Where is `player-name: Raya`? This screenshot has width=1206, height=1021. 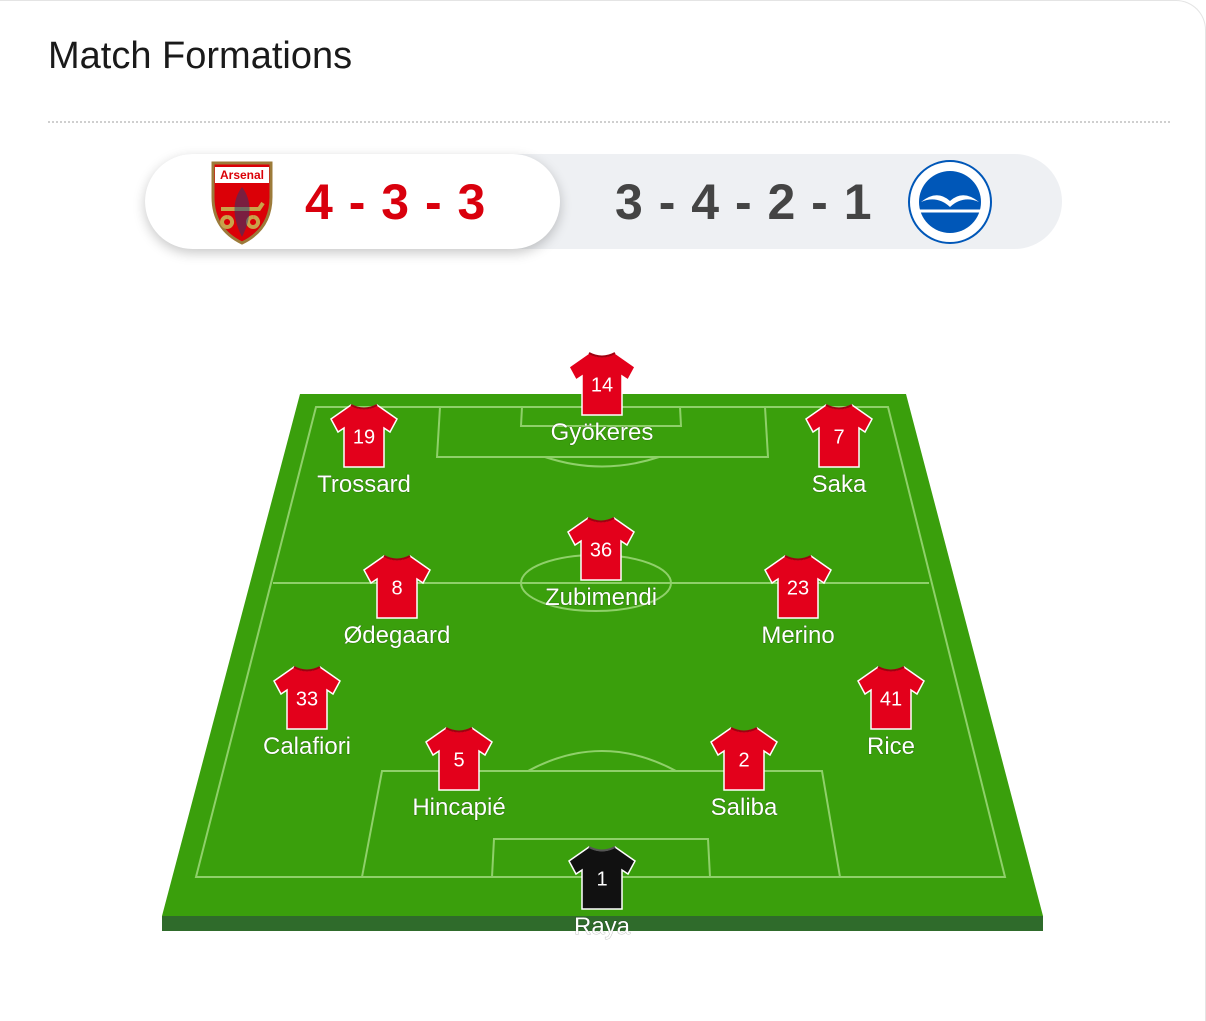 player-name: Raya is located at coordinates (602, 926).